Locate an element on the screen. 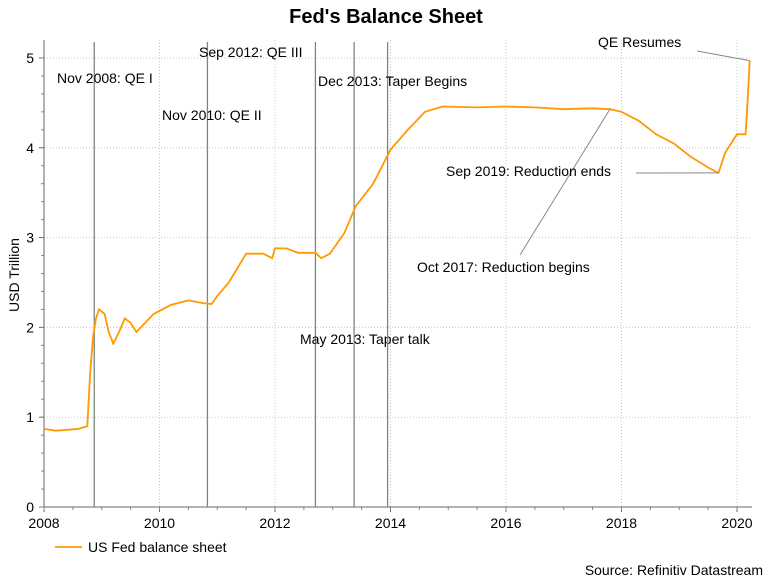 This screenshot has width=773, height=579. annotation-label: Oct 2017: Reduction begins is located at coordinates (503, 267).